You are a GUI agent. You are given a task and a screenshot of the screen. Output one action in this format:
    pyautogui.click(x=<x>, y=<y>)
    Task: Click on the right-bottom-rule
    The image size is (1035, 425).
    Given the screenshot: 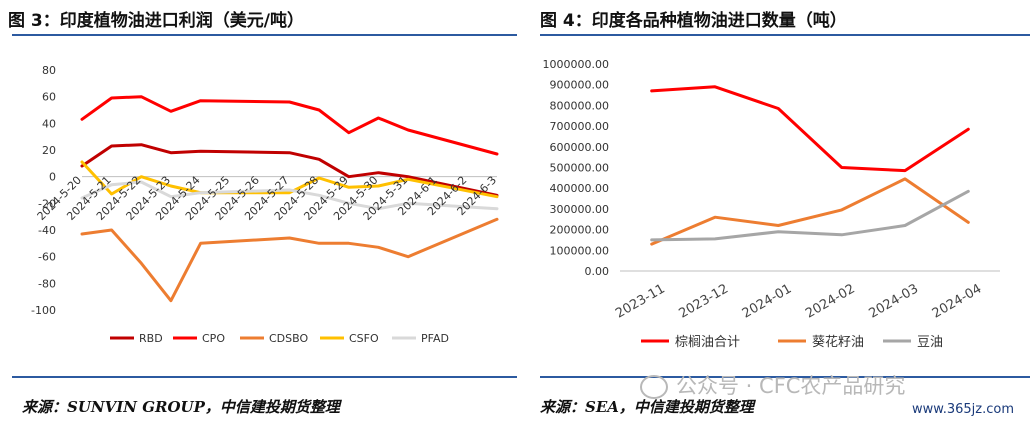 What is the action you would take?
    pyautogui.click(x=785, y=377)
    